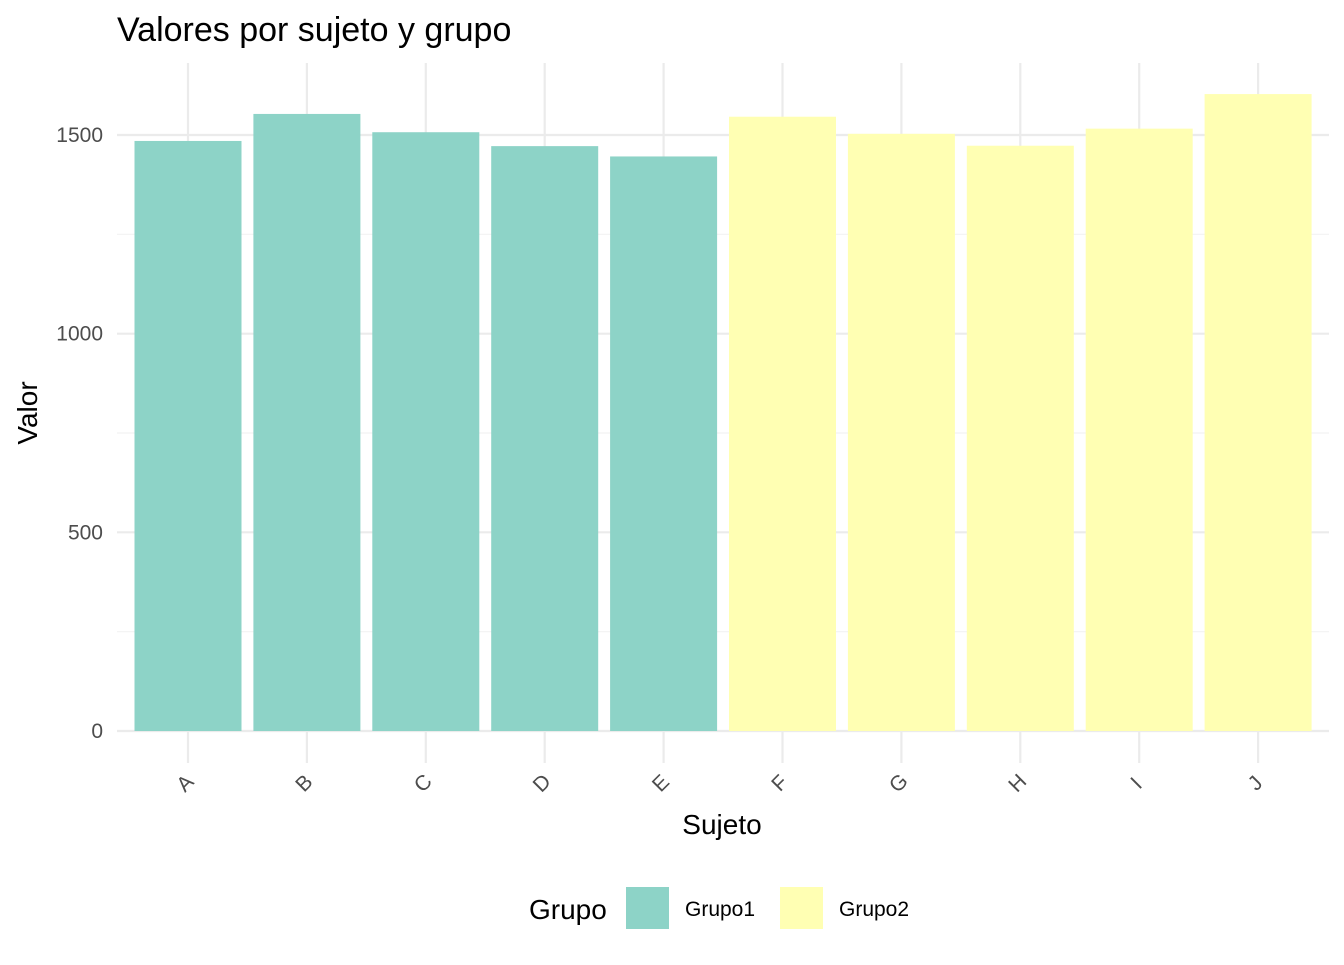 This screenshot has height=965, width=1344. What do you see at coordinates (1017, 783) in the screenshot?
I see `x-tick-label: H` at bounding box center [1017, 783].